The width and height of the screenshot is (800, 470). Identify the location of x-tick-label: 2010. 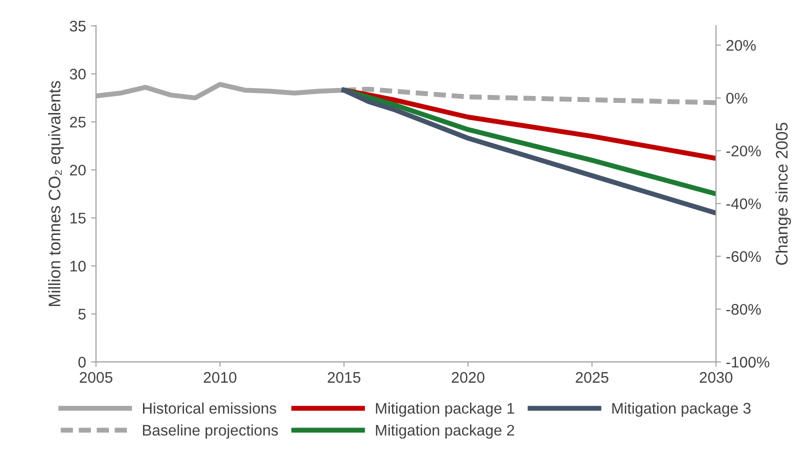
(220, 377).